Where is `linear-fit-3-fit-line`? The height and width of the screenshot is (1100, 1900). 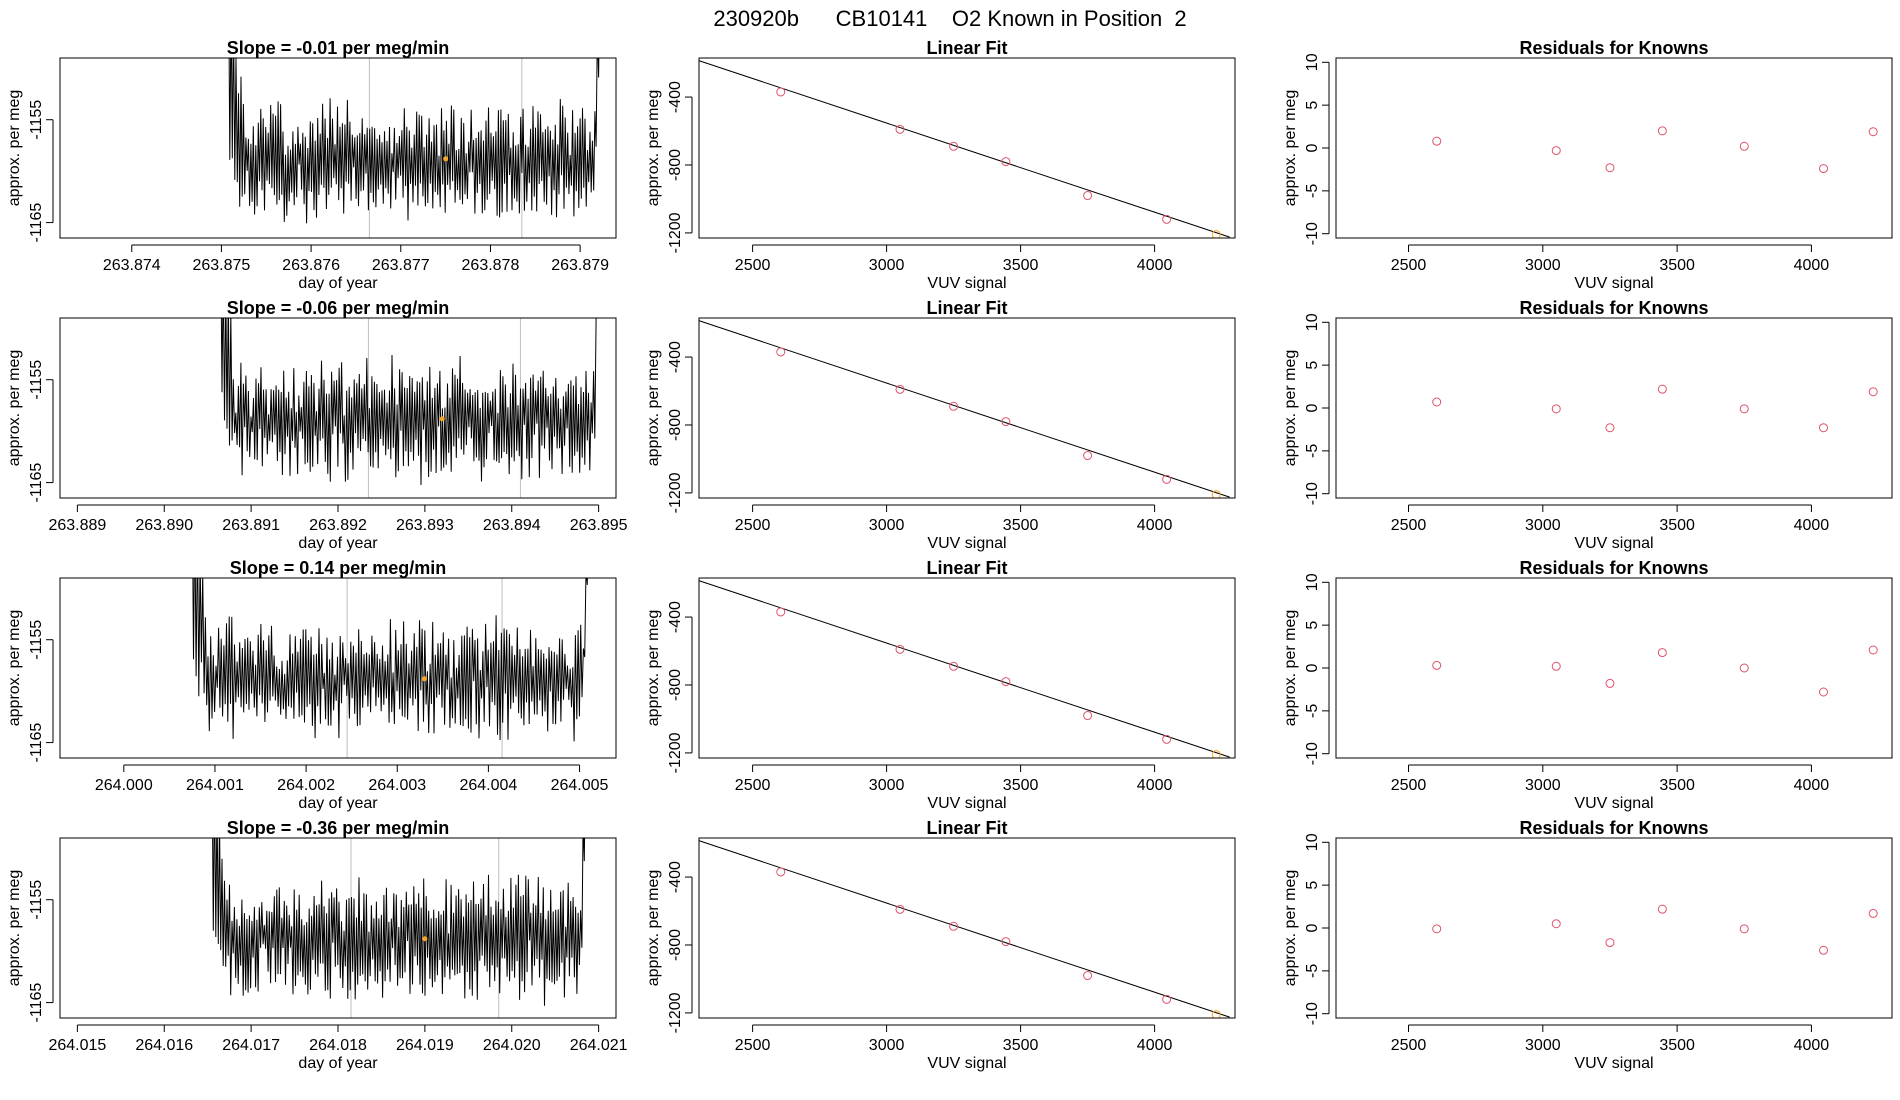 linear-fit-3-fit-line is located at coordinates (964, 669).